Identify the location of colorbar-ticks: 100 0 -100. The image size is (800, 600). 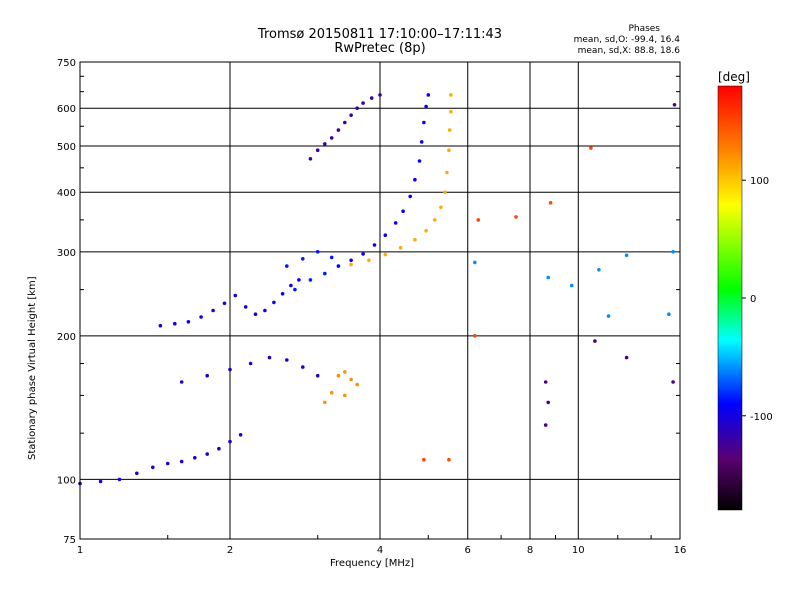
(757, 299).